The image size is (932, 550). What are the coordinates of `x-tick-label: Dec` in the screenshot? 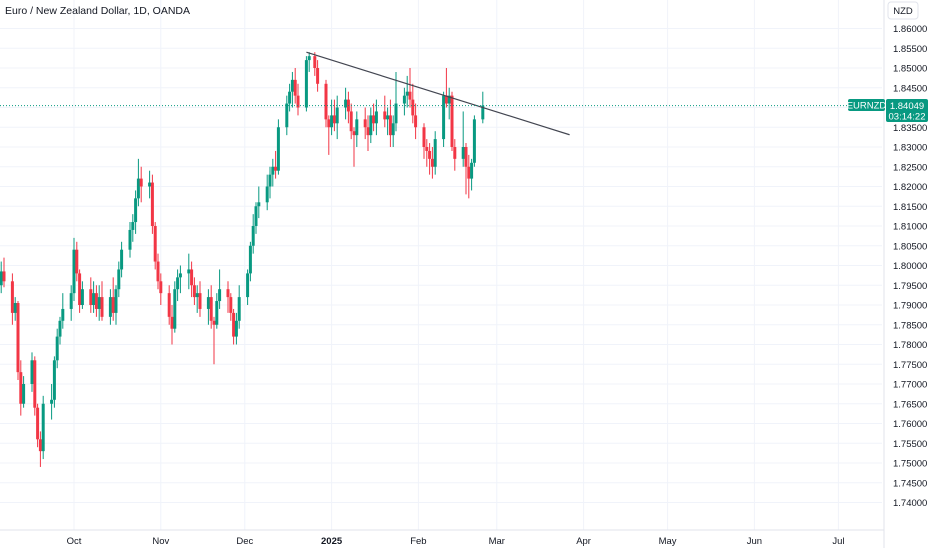 It's located at (244, 541).